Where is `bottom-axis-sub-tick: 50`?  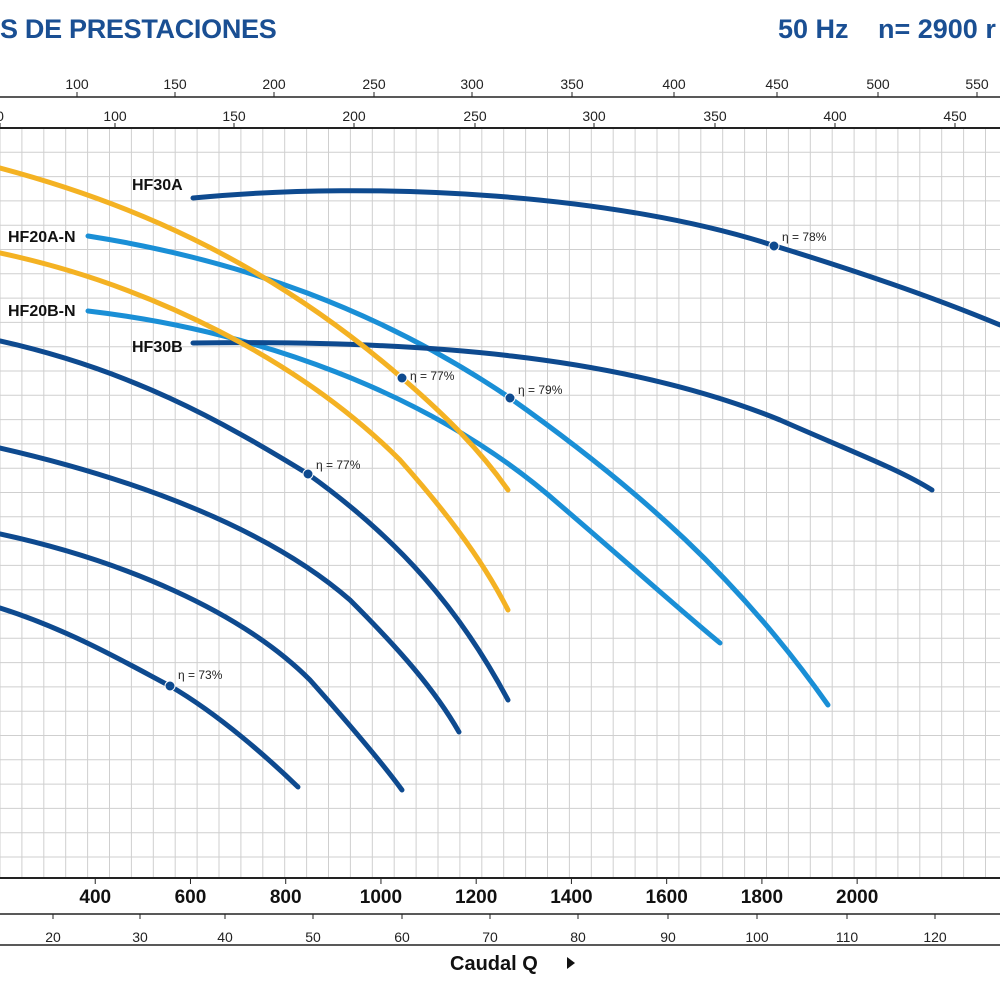
bottom-axis-sub-tick: 50 is located at coordinates (313, 937).